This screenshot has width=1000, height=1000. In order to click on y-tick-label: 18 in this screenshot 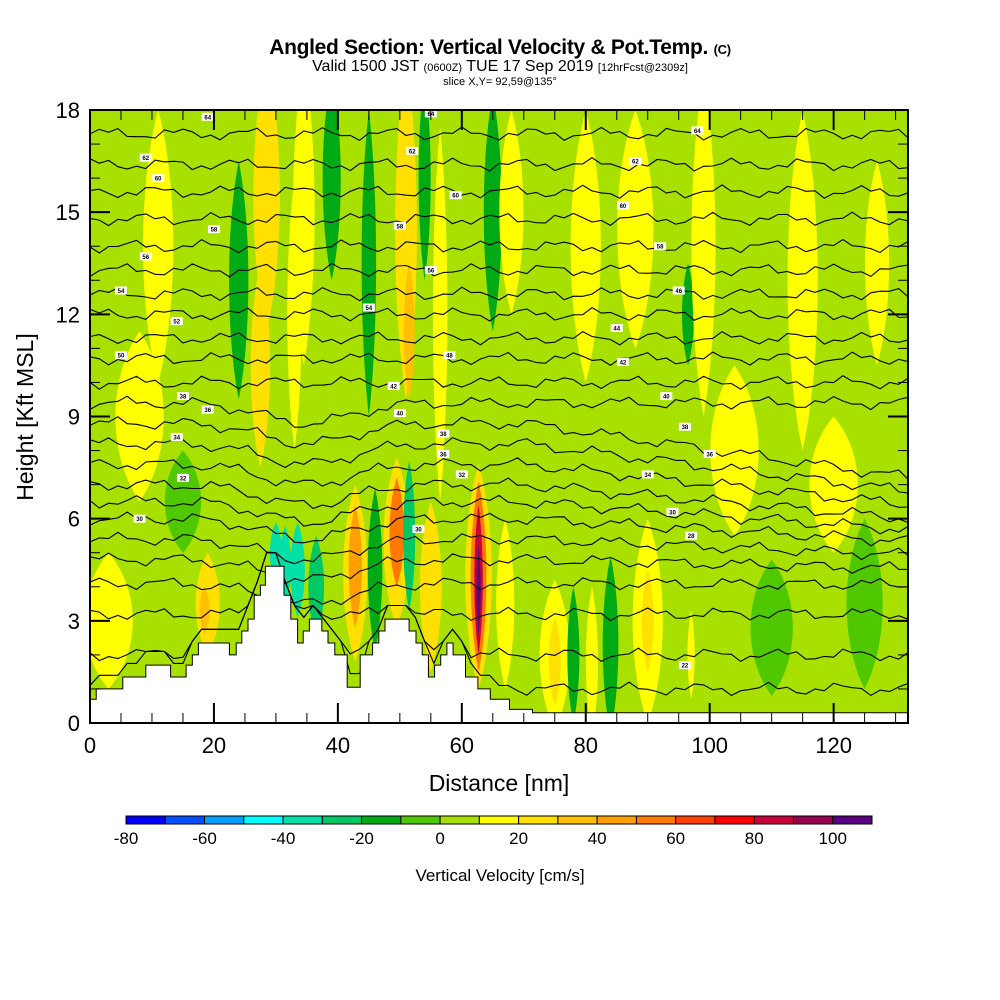, I will do `click(68, 110)`.